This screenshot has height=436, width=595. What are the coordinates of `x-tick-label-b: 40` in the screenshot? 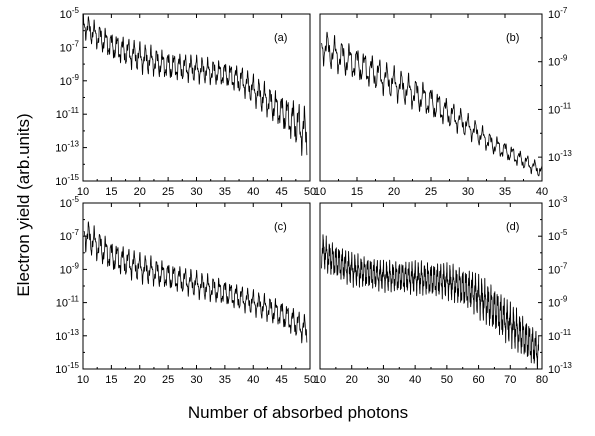 It's located at (542, 192).